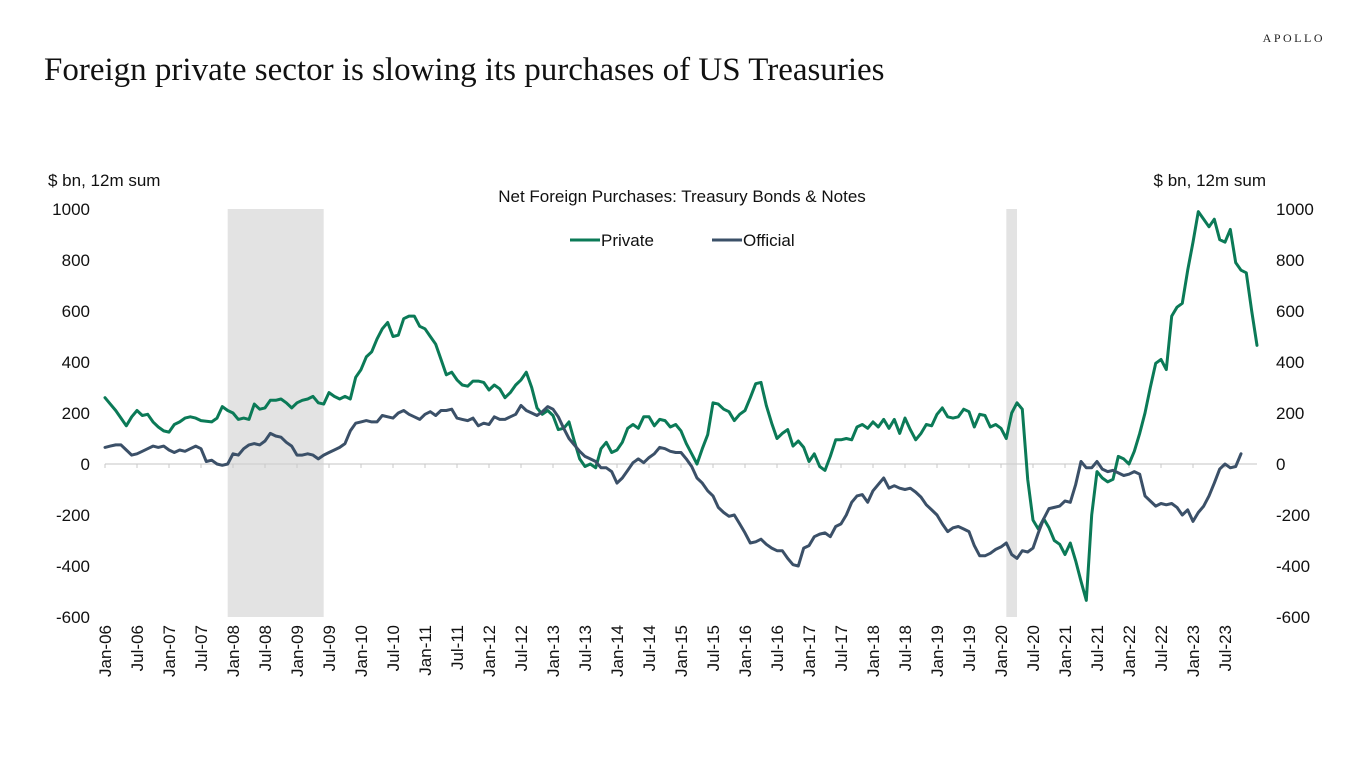 This screenshot has height=768, width=1366. I want to click on x-tick-label: Jul-19, so click(969, 648).